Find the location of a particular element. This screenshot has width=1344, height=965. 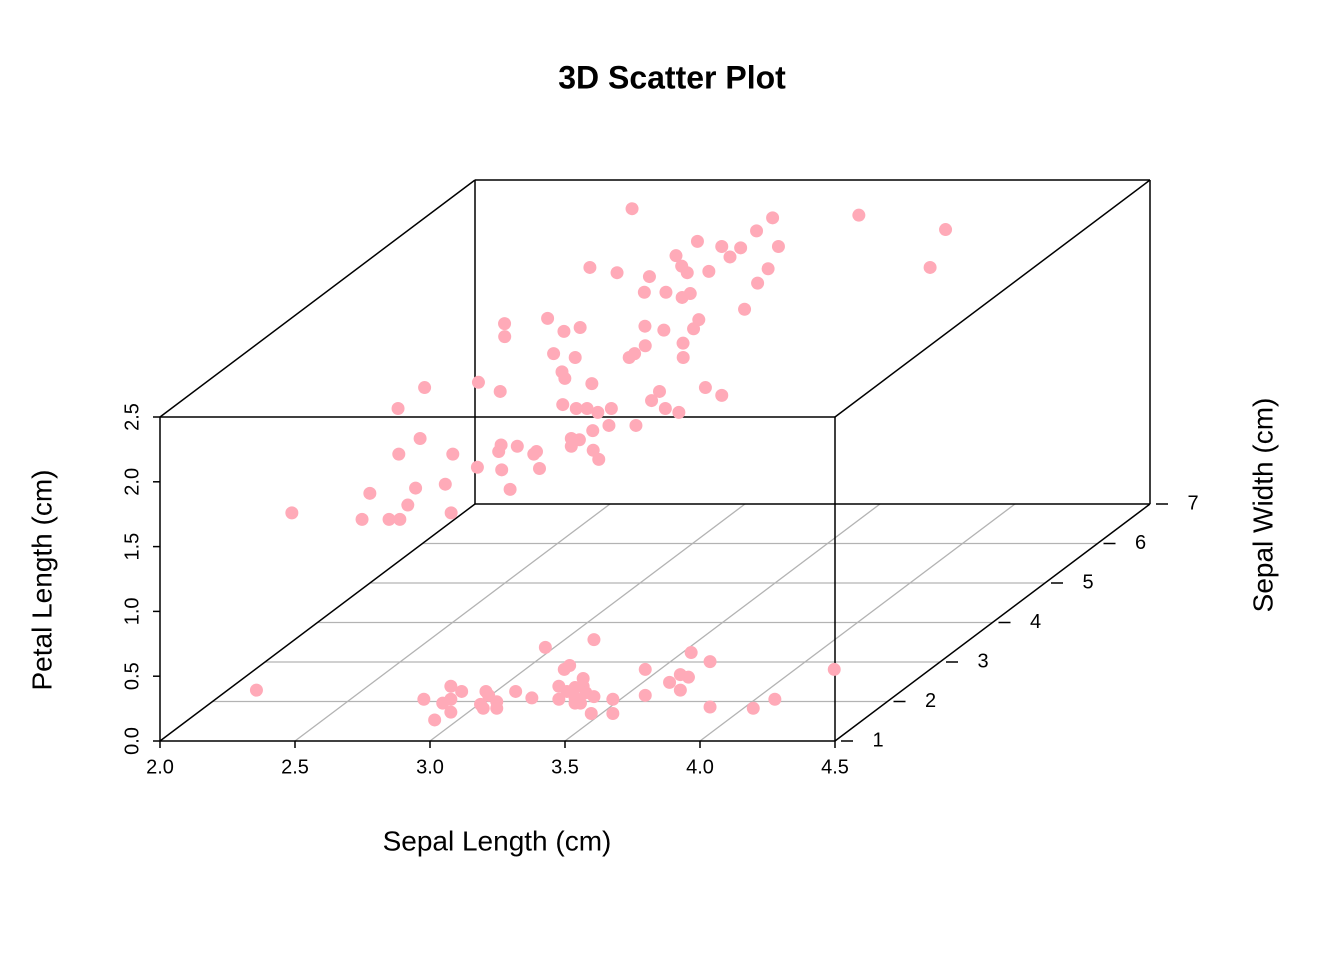

z-tick-label: 0.0 is located at coordinates (132, 741).